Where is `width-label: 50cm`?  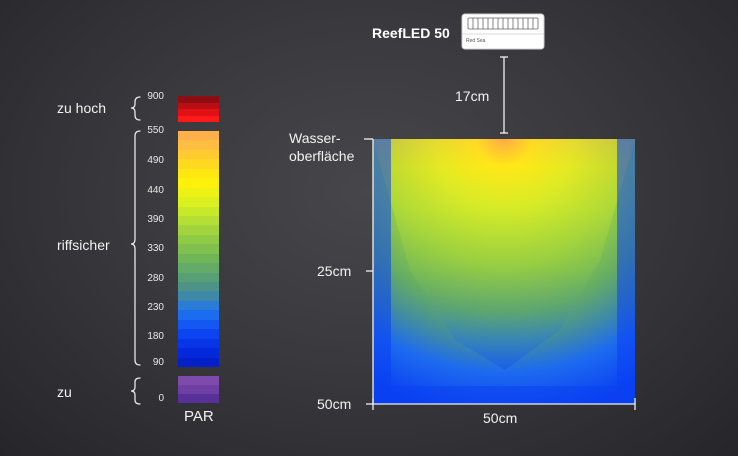
width-label: 50cm is located at coordinates (500, 418).